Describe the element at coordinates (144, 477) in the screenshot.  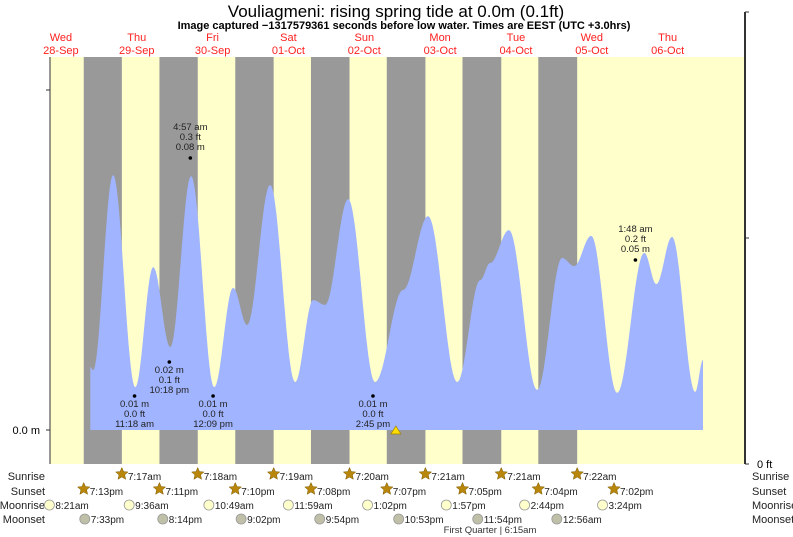
I see `sunrise-time: 7:17am` at that location.